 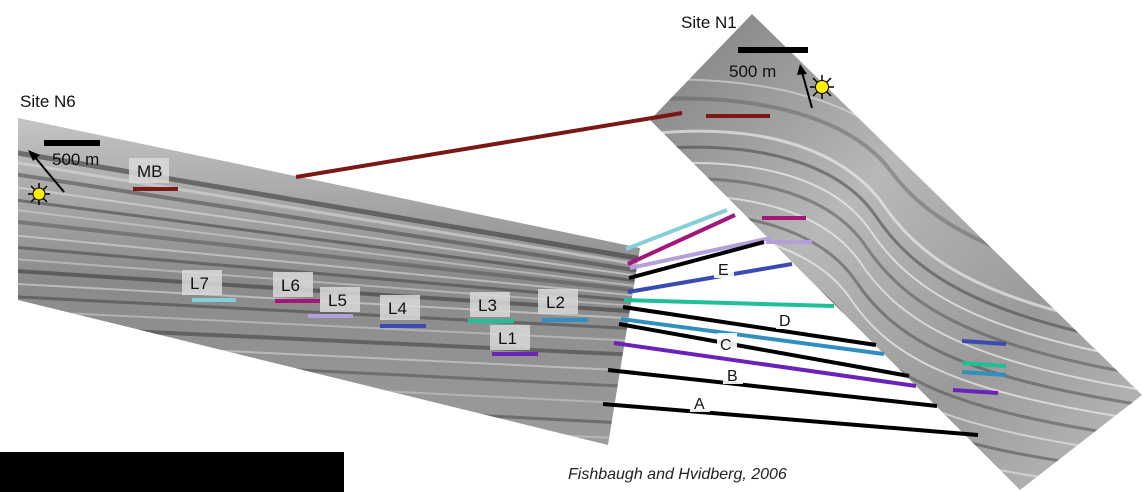 I want to click on l5-correlation-line, so click(x=700, y=253).